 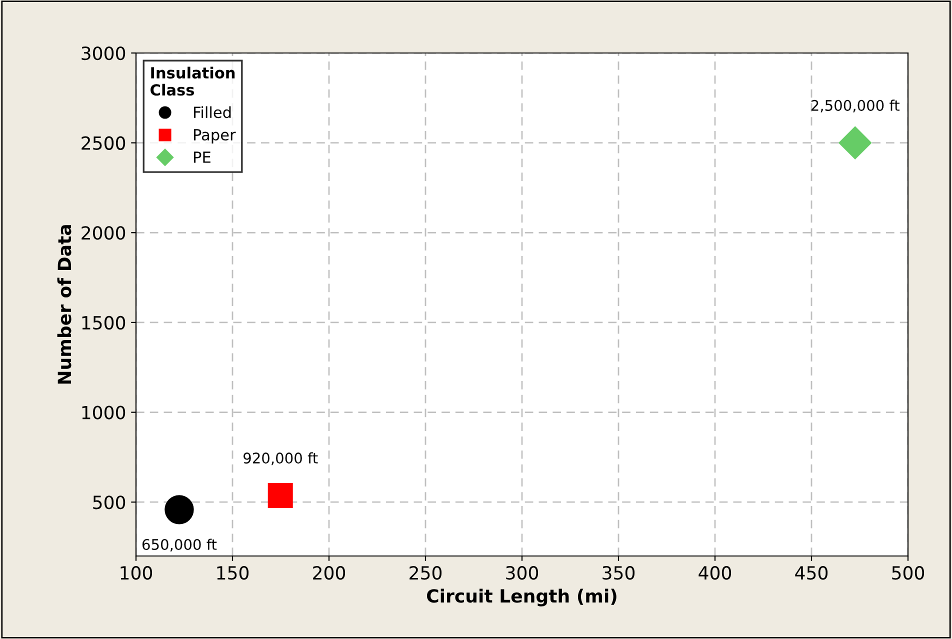 I want to click on legend-title: Insulation Class, so click(x=192, y=81).